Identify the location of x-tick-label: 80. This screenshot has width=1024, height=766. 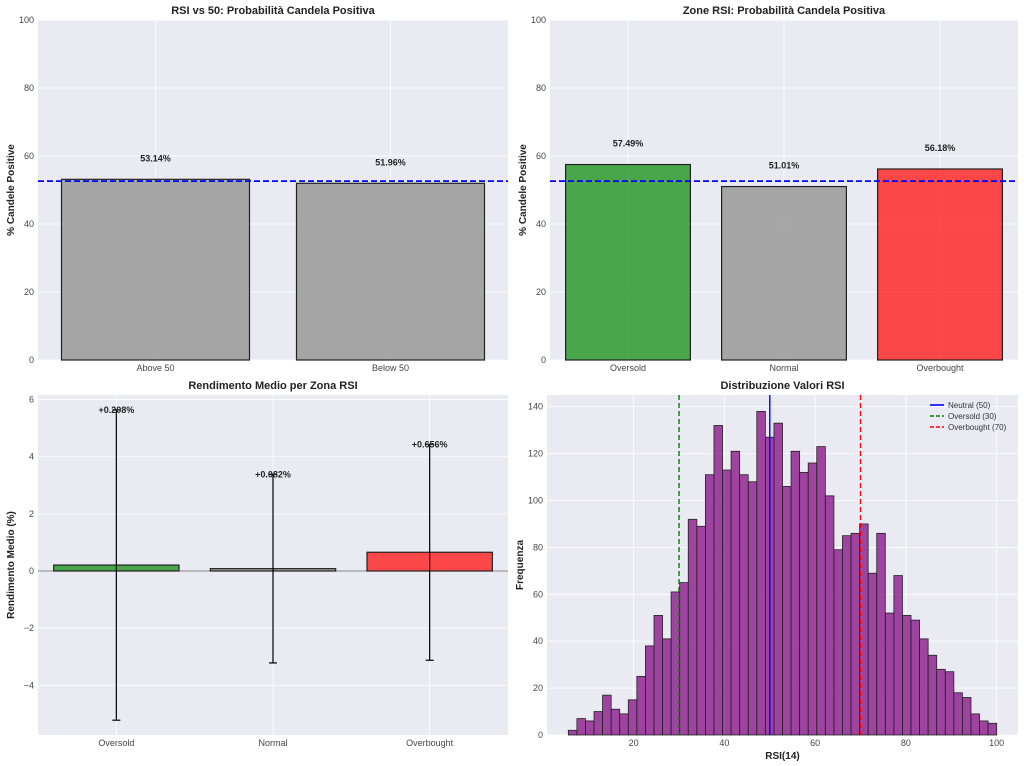
(906, 743).